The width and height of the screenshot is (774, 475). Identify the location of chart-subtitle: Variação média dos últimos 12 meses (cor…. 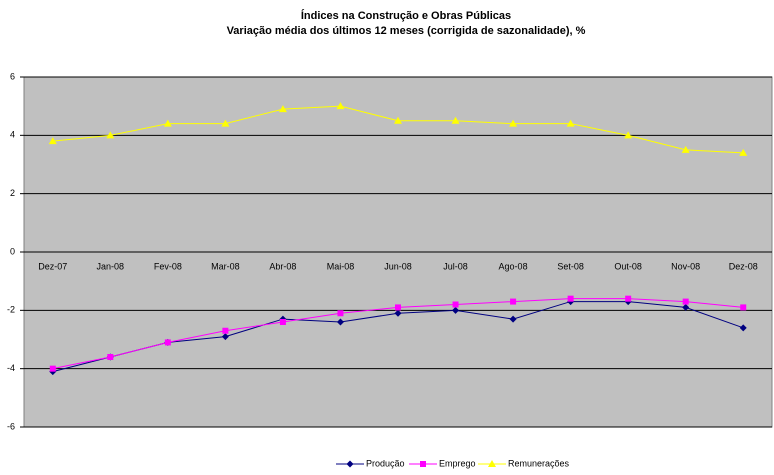
(406, 31).